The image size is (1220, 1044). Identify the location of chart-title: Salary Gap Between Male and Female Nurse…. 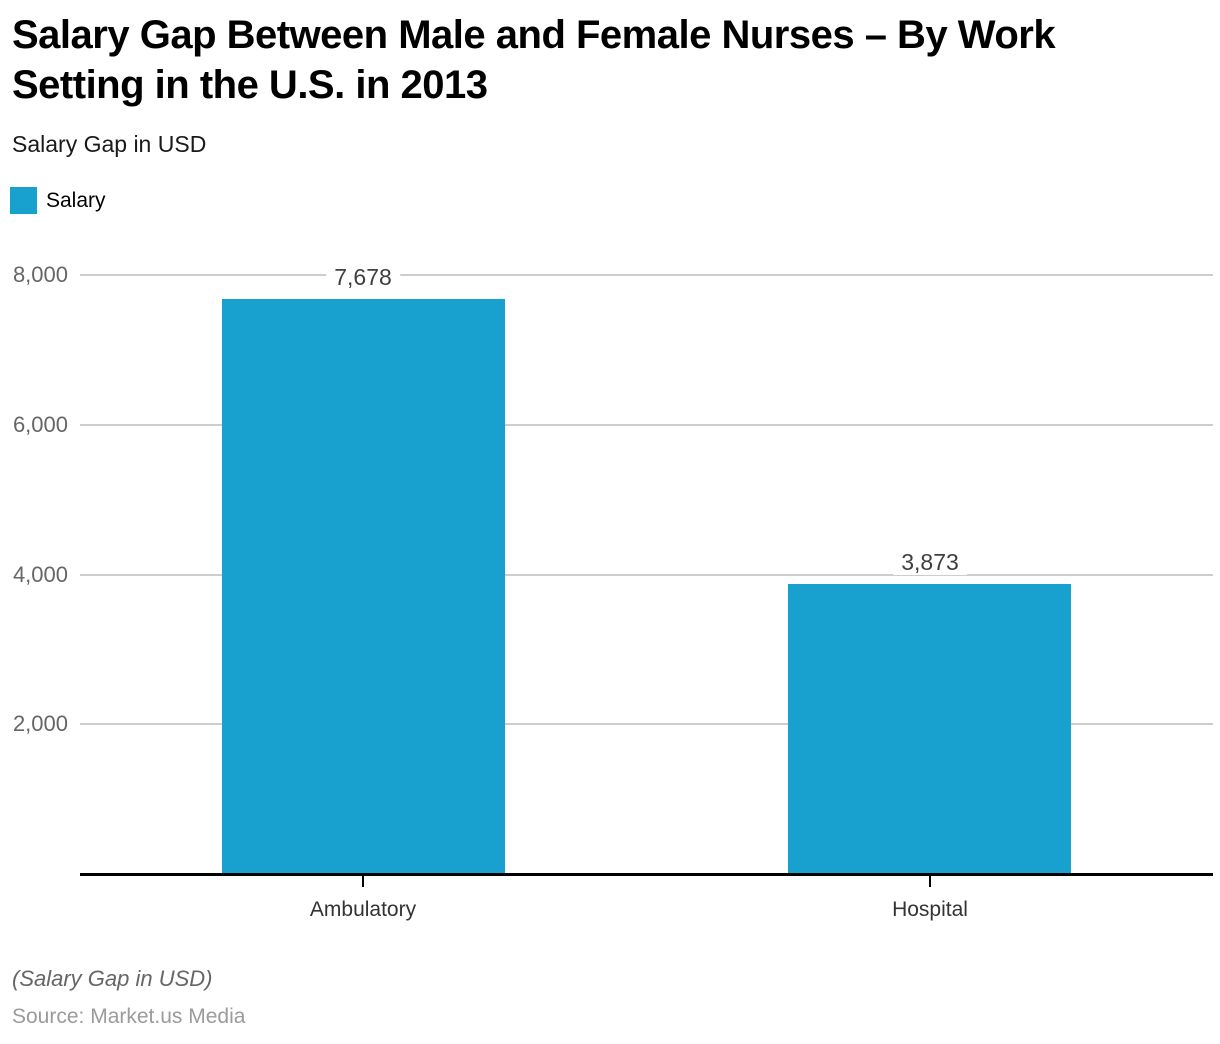
(534, 60).